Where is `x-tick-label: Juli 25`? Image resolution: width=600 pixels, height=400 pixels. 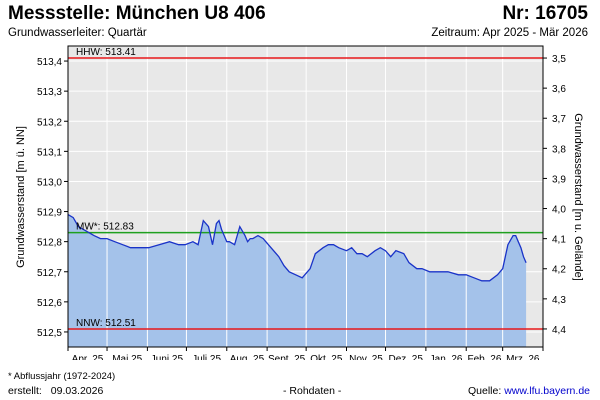 x-tick-label: Juli 25 is located at coordinates (206, 357).